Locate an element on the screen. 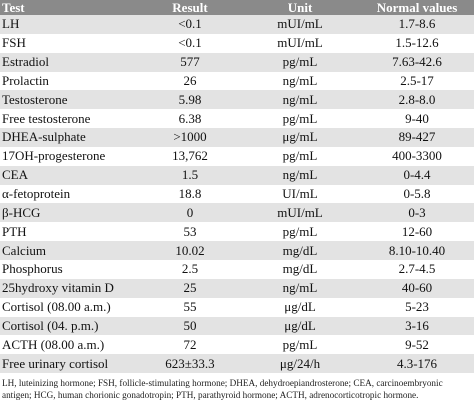 This screenshot has width=474, height=410. table-cell: 3-16 is located at coordinates (417, 326).